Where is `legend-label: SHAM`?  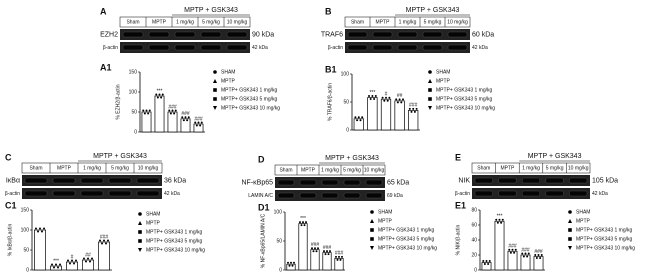
legend-label: SHAM is located at coordinates (385, 212).